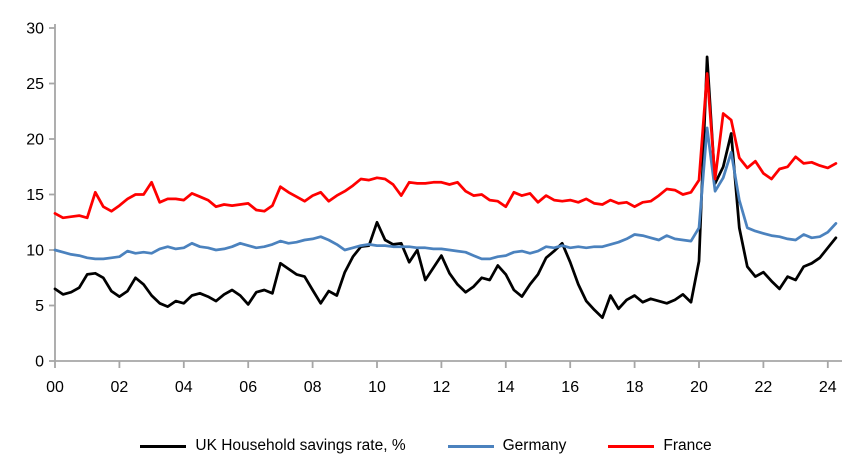 The image size is (852, 476). Describe the element at coordinates (442, 387) in the screenshot. I see `x-tick-label: 12` at that location.